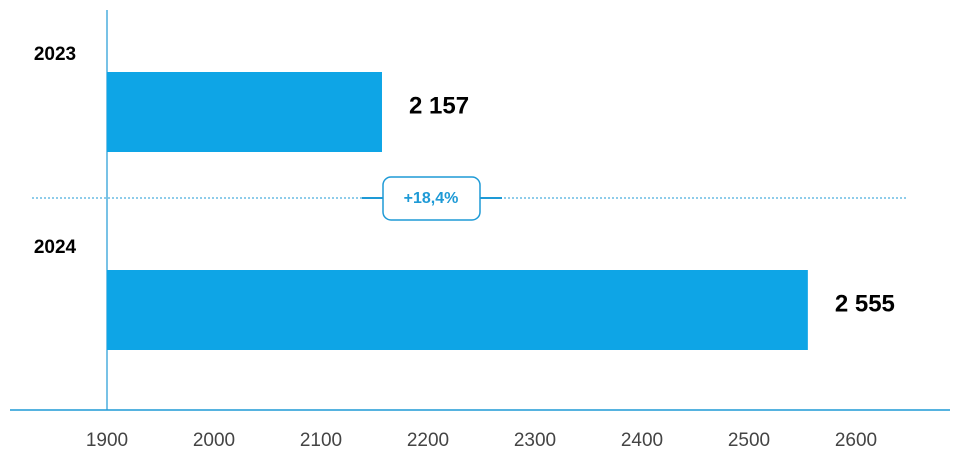 The image size is (957, 459). Describe the element at coordinates (428, 440) in the screenshot. I see `x-tick-label: 2200` at that location.